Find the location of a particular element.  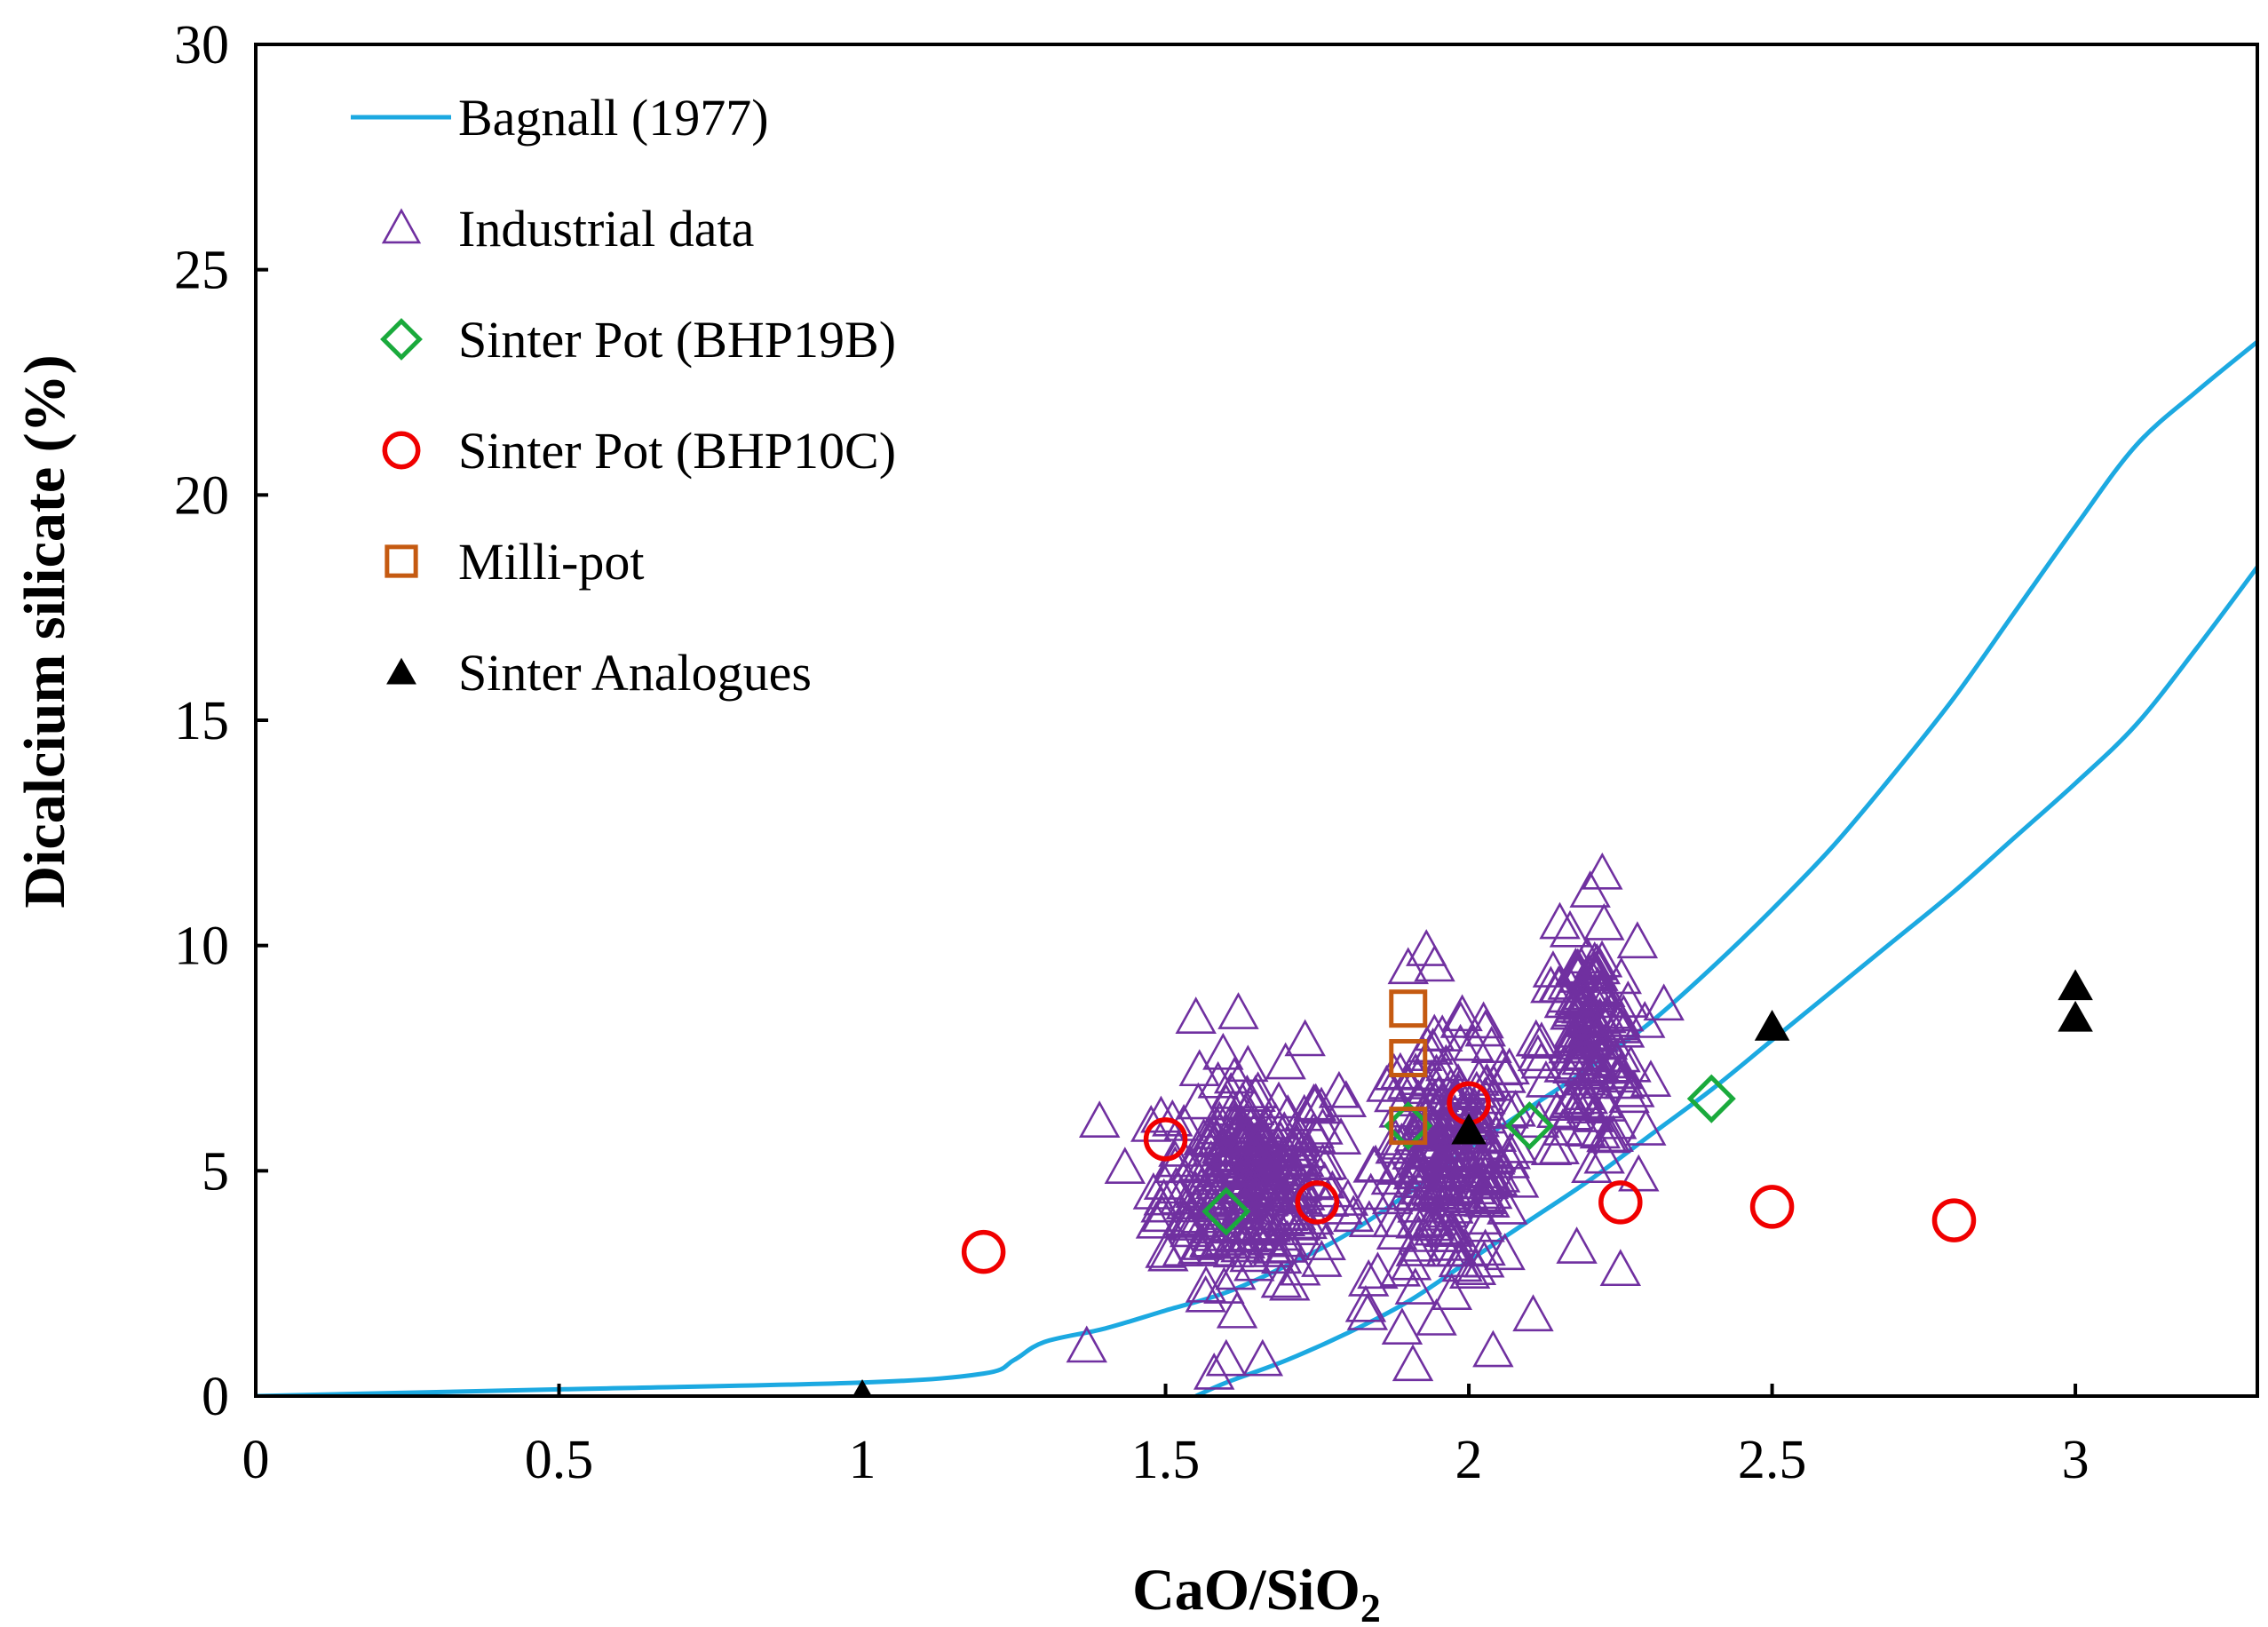

legend-item: Milli-pot is located at coordinates (515, 562).